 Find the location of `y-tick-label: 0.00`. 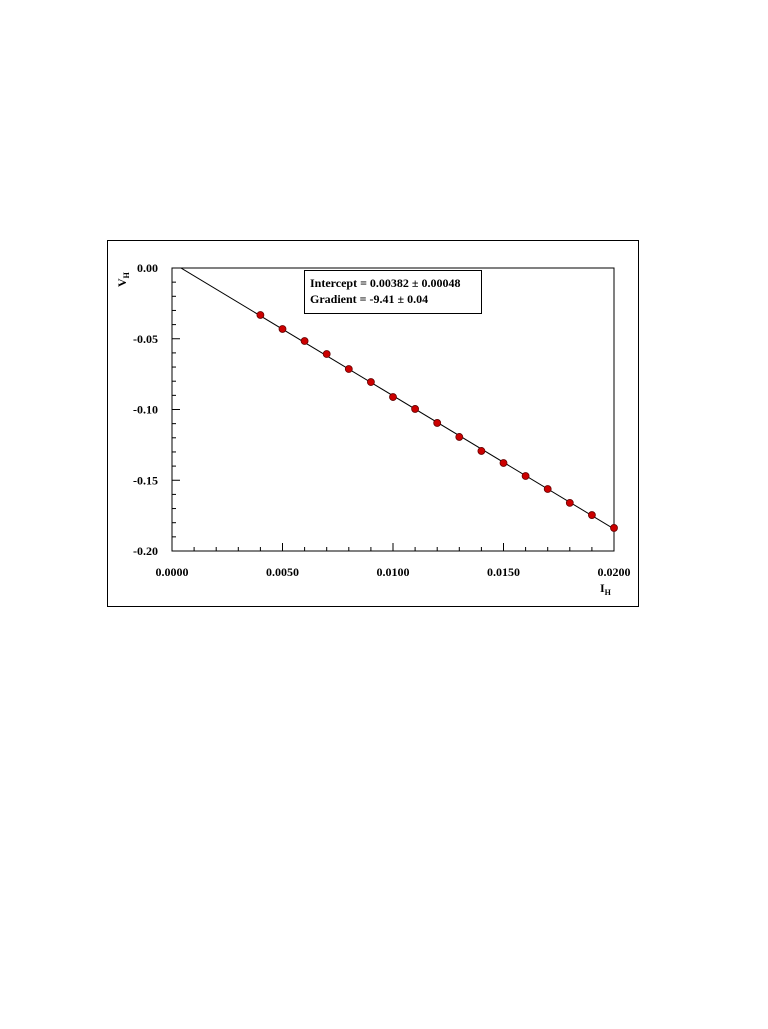

y-tick-label: 0.00 is located at coordinates (147, 268).